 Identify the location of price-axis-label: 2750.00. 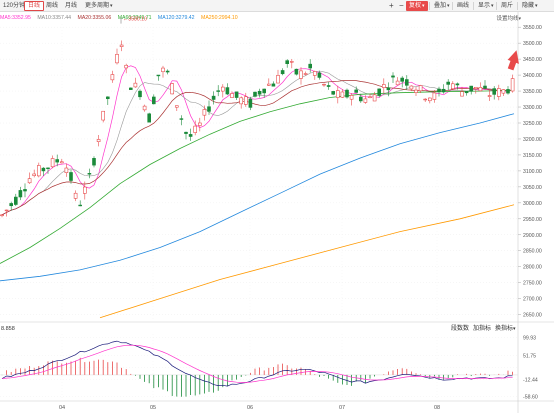
(532, 284).